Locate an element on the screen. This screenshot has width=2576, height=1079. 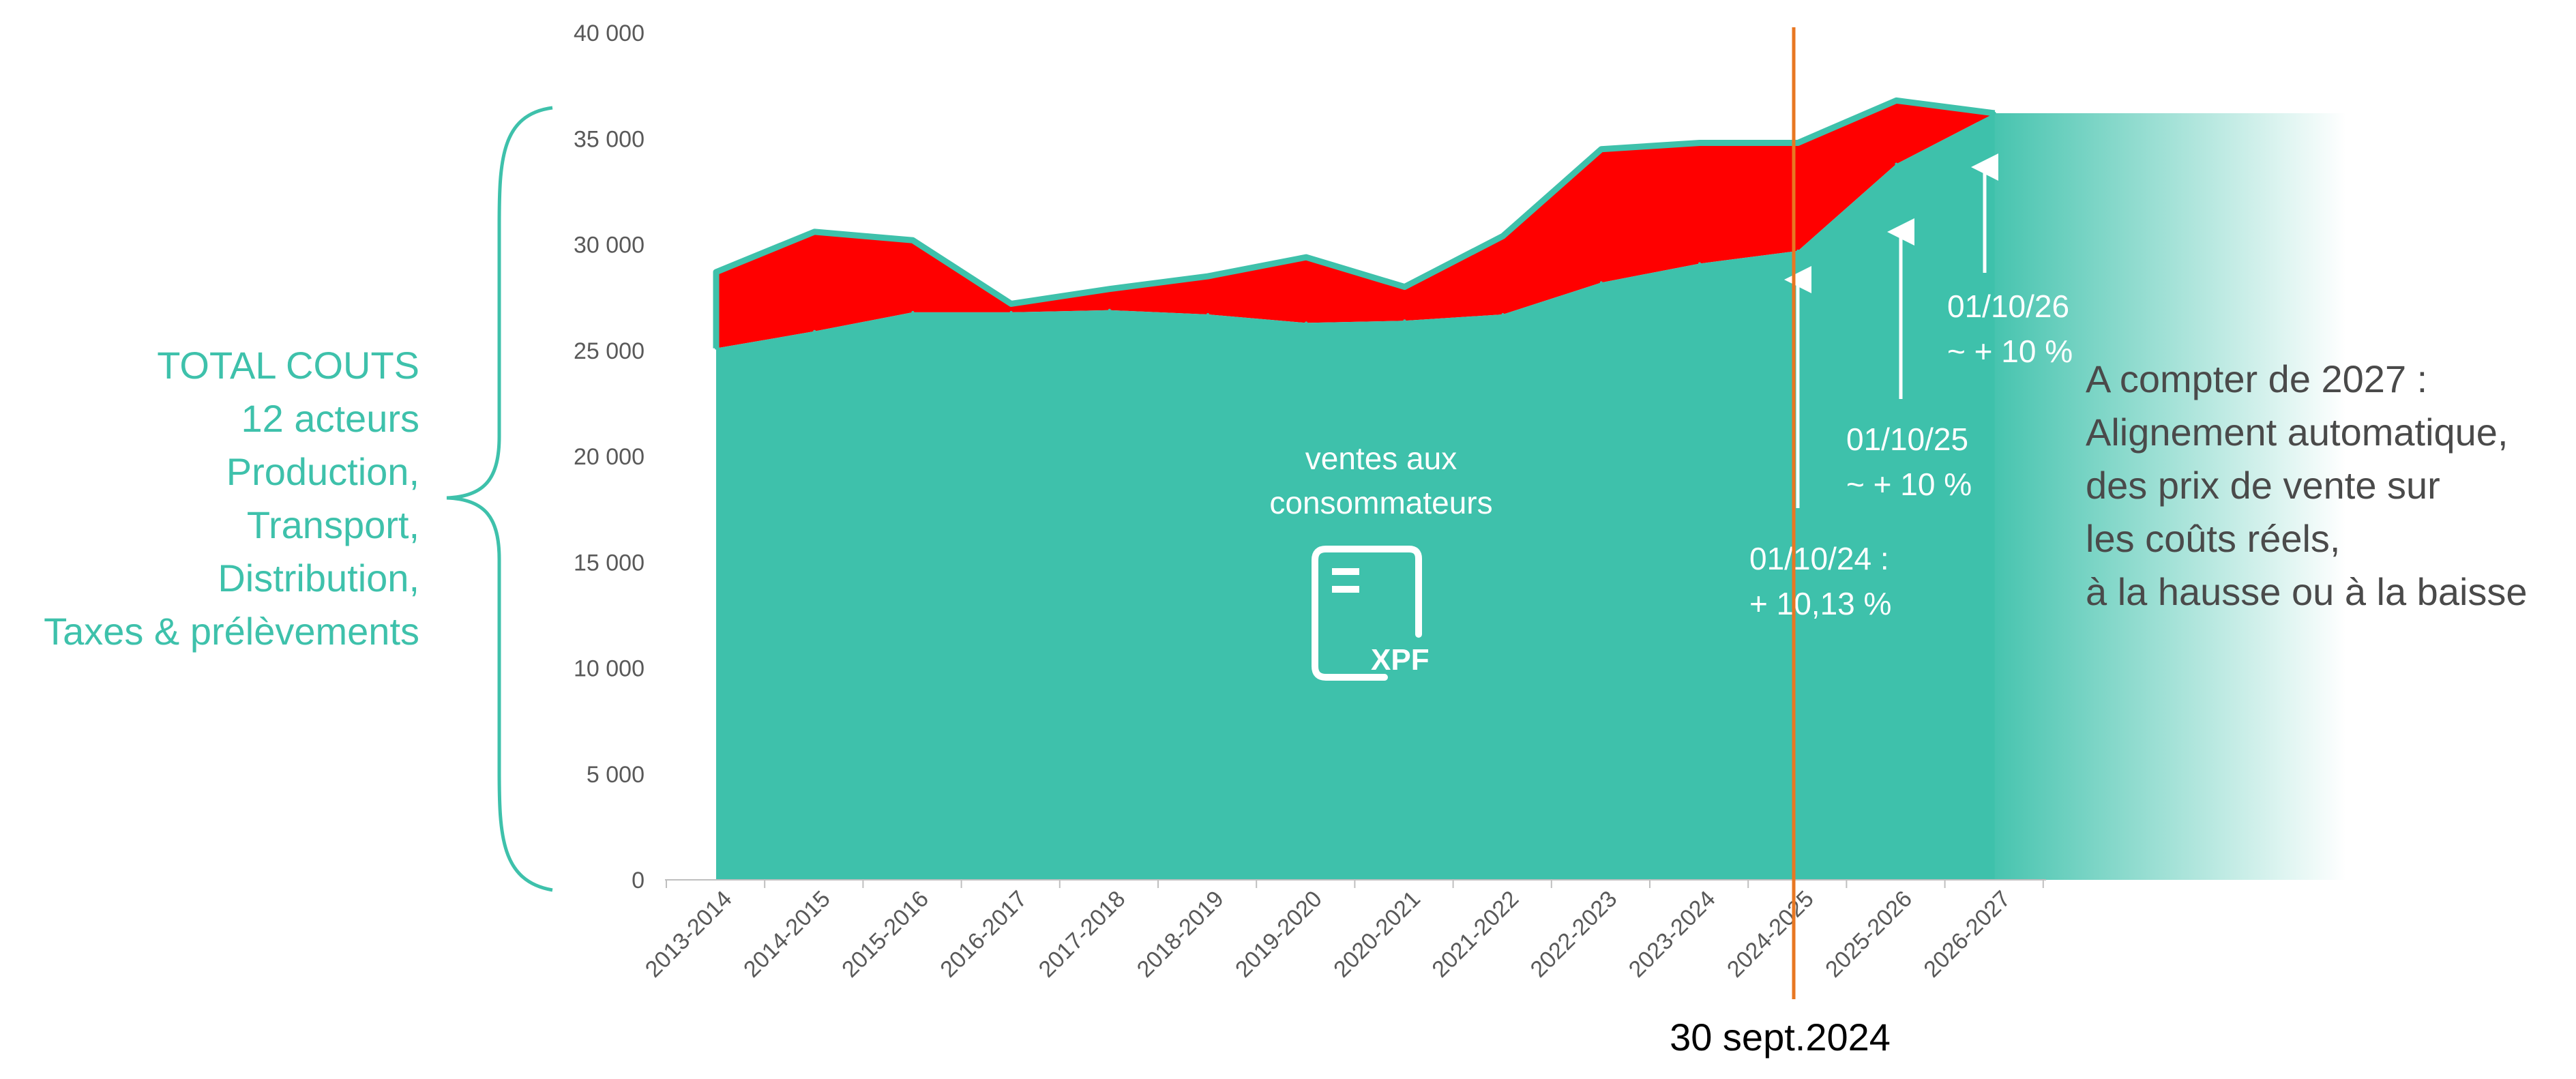
y-tick-label: 35 000 is located at coordinates (609, 139).